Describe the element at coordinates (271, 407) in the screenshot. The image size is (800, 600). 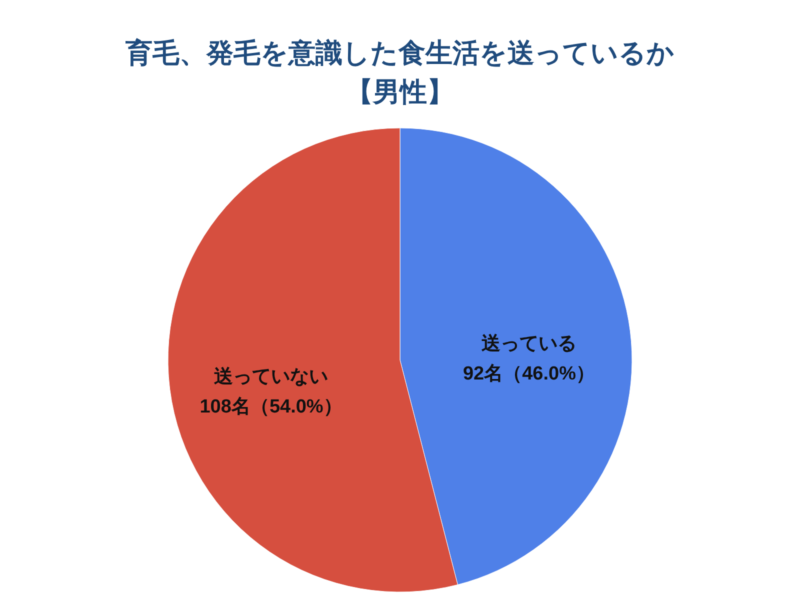
I see `data-label: 108名（54.0%）` at that location.